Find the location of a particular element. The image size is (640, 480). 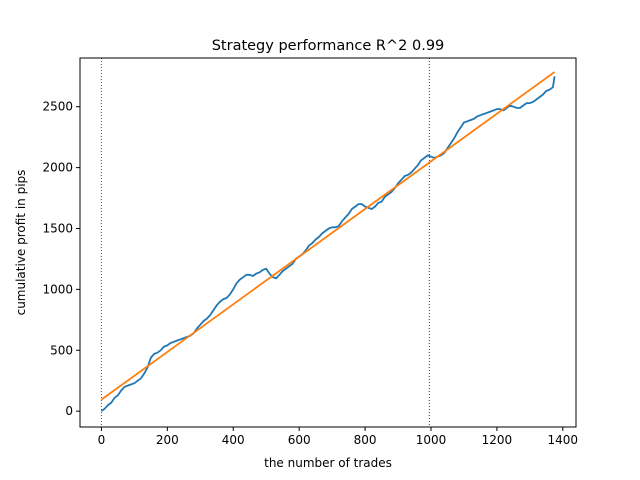

x-tick-label-200: 200 is located at coordinates (167, 440).